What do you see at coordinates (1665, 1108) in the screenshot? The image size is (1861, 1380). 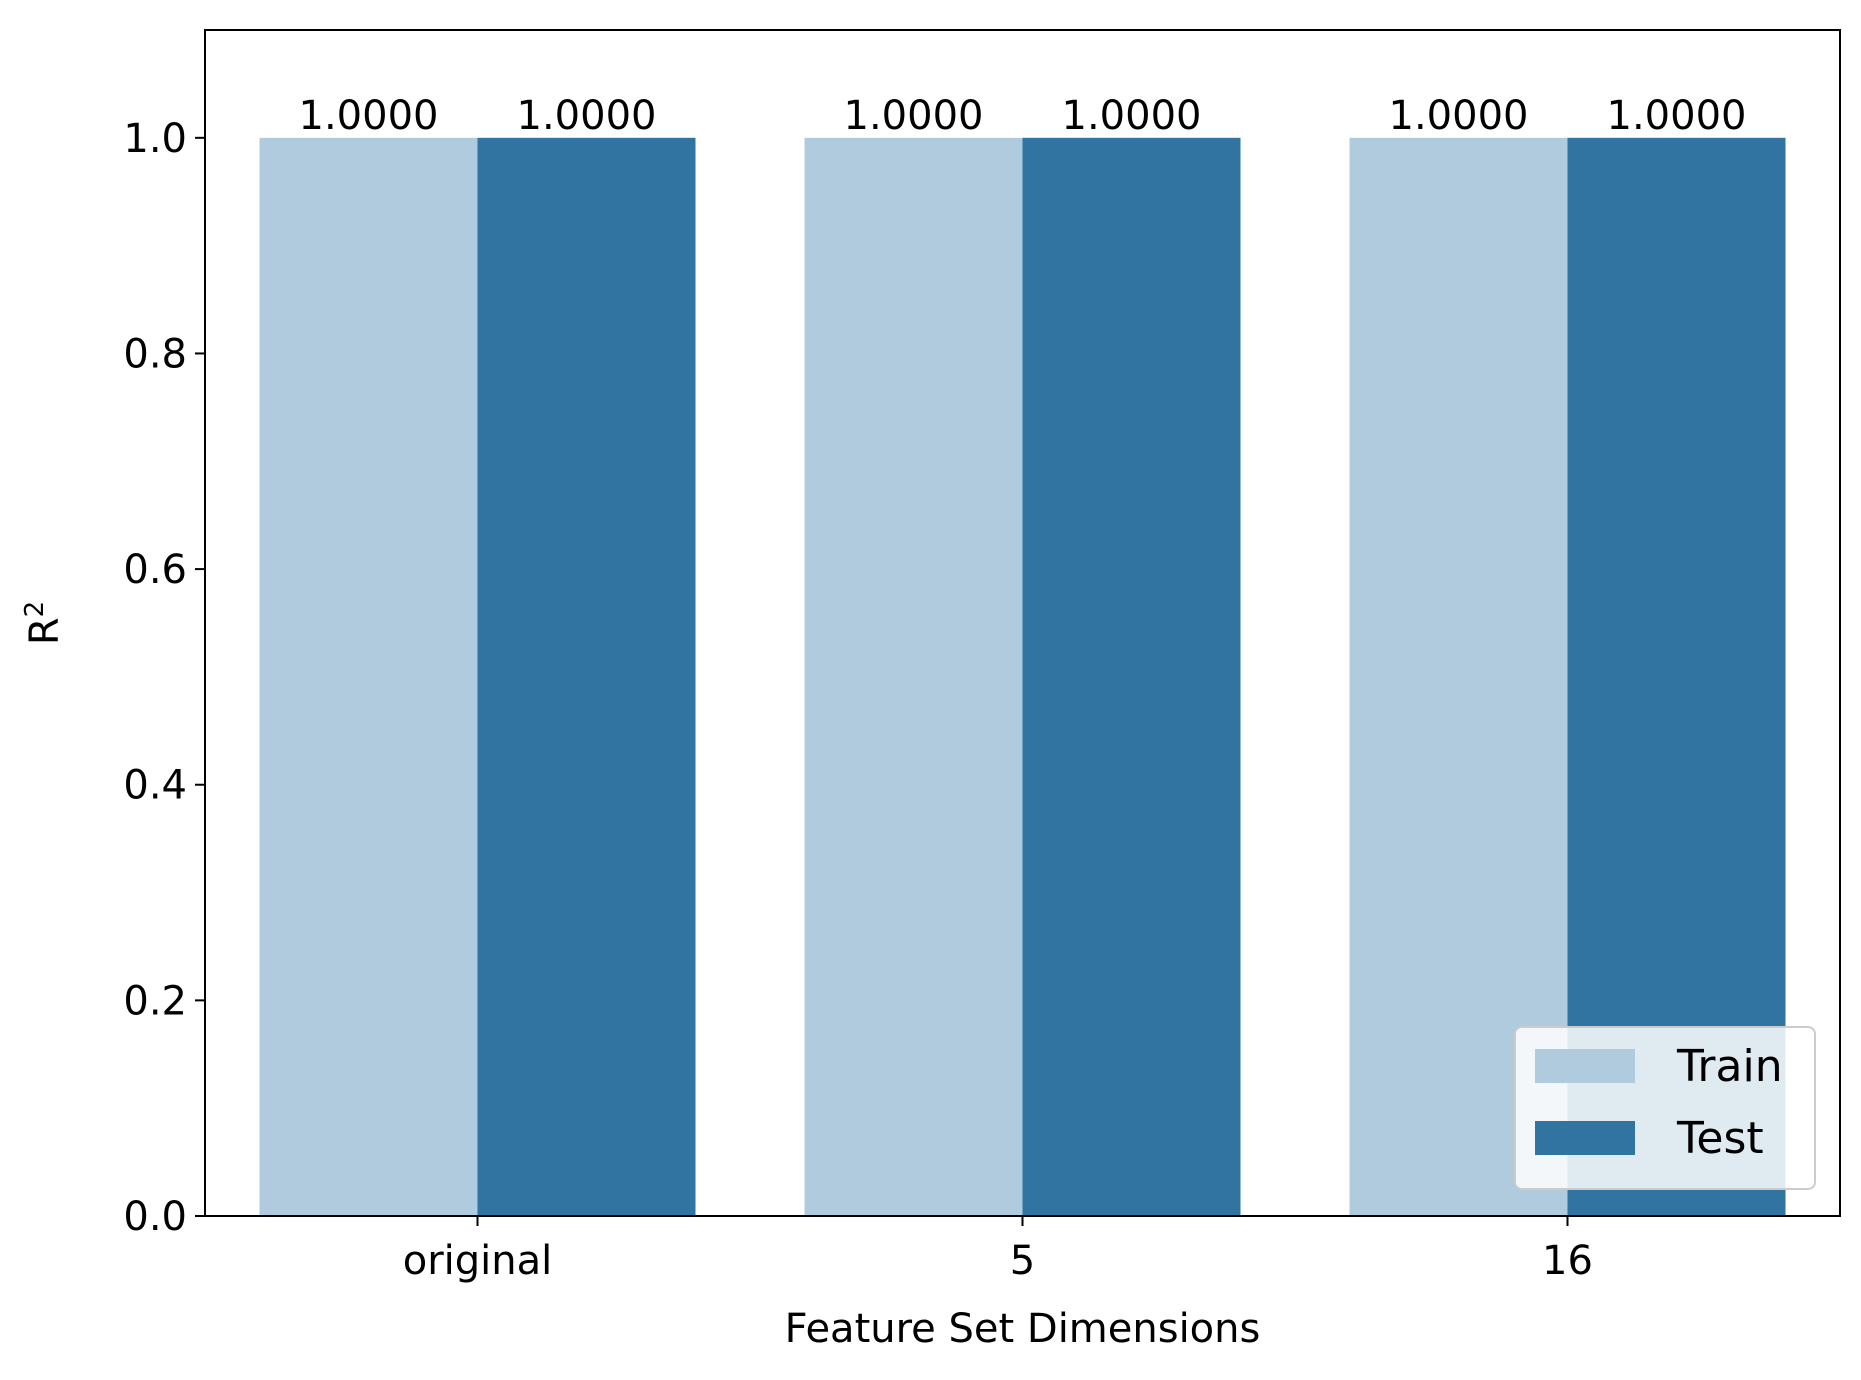 I see `legend: Train Test` at bounding box center [1665, 1108].